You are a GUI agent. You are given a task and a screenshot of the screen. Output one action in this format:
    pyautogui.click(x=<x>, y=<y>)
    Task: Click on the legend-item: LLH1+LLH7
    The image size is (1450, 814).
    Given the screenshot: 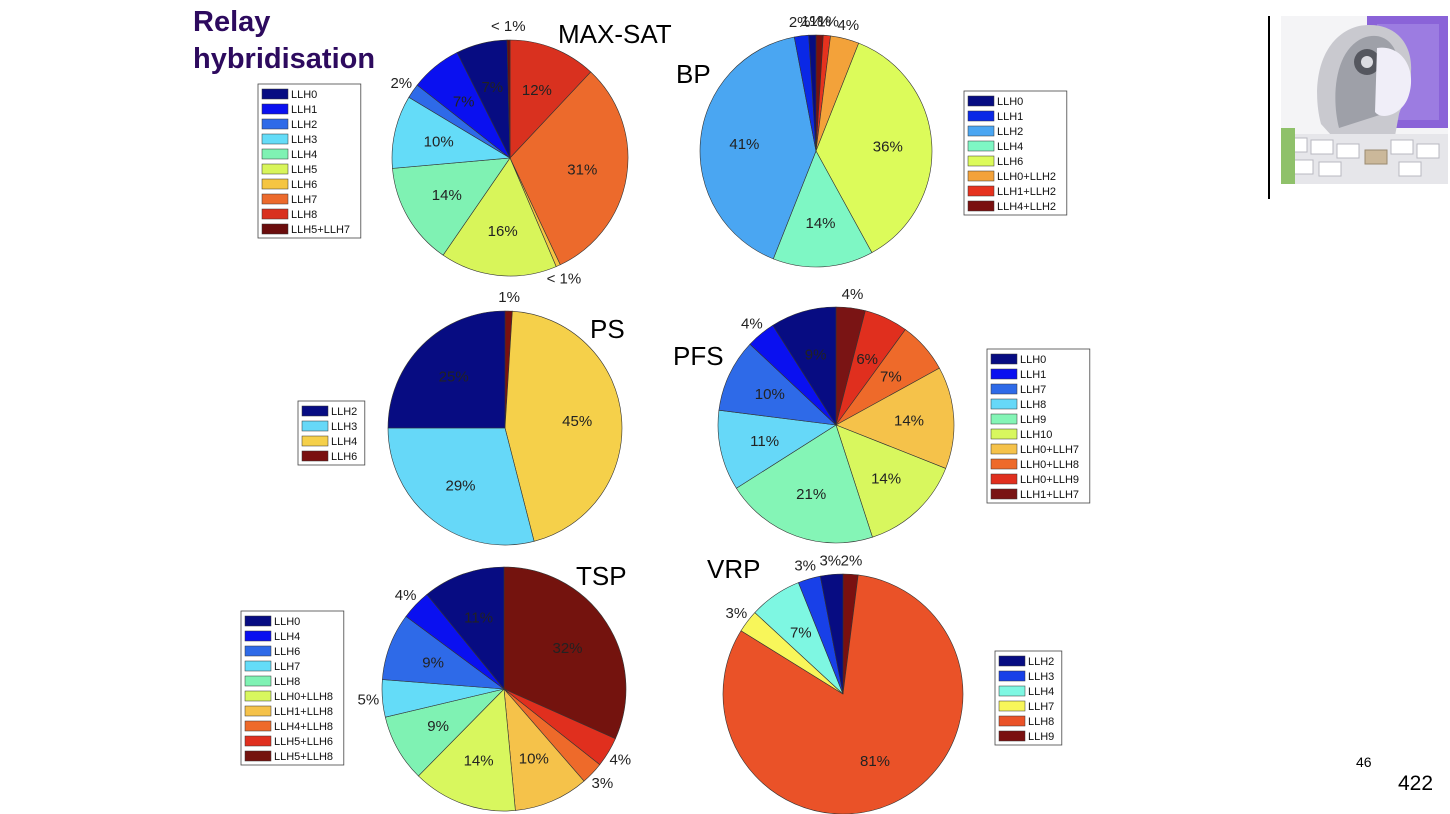 What is the action you would take?
    pyautogui.click(x=1049, y=495)
    